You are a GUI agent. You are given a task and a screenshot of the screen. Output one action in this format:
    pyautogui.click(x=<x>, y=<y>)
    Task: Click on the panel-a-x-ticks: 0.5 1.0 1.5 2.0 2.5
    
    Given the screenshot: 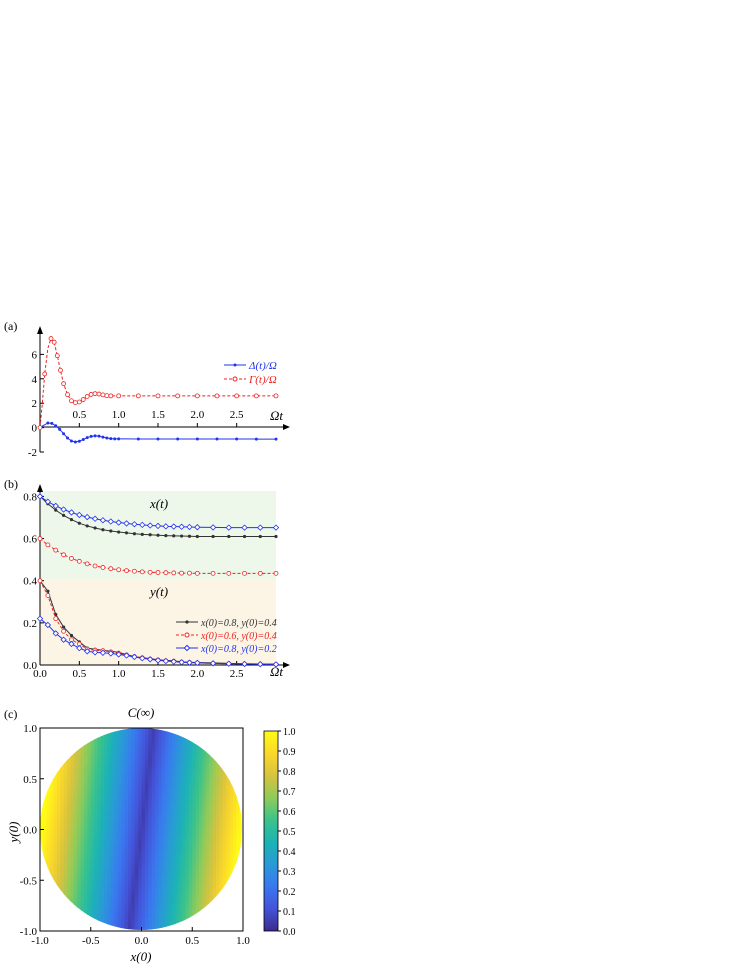 What is the action you would take?
    pyautogui.click(x=158, y=418)
    